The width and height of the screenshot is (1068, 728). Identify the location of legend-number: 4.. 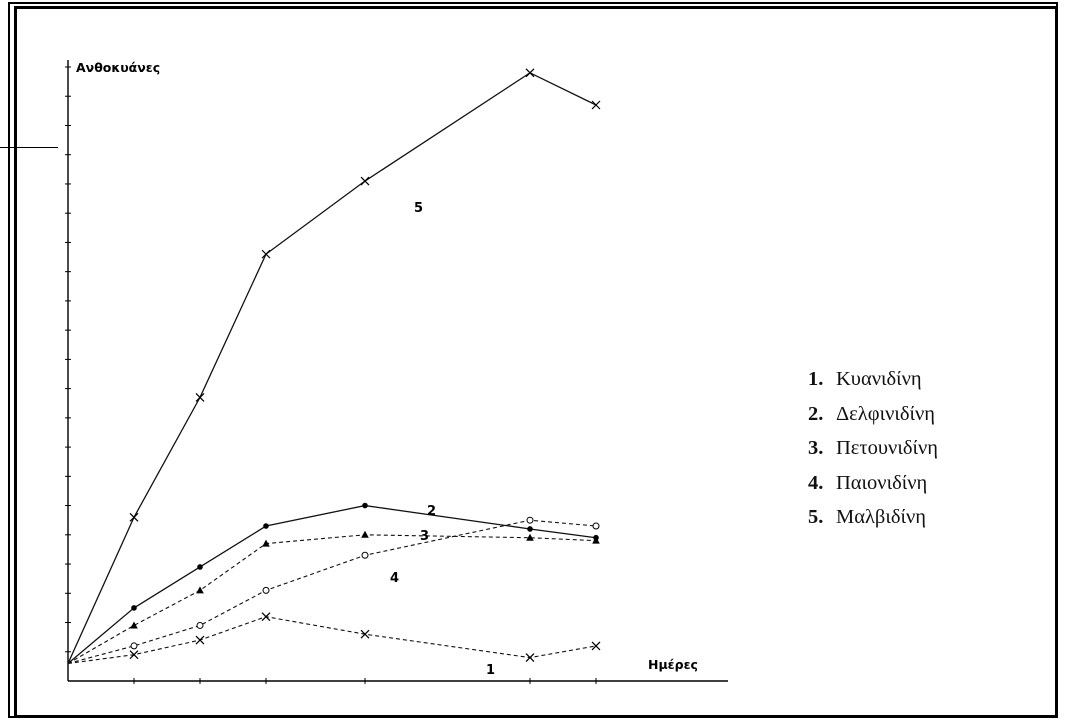
(816, 482).